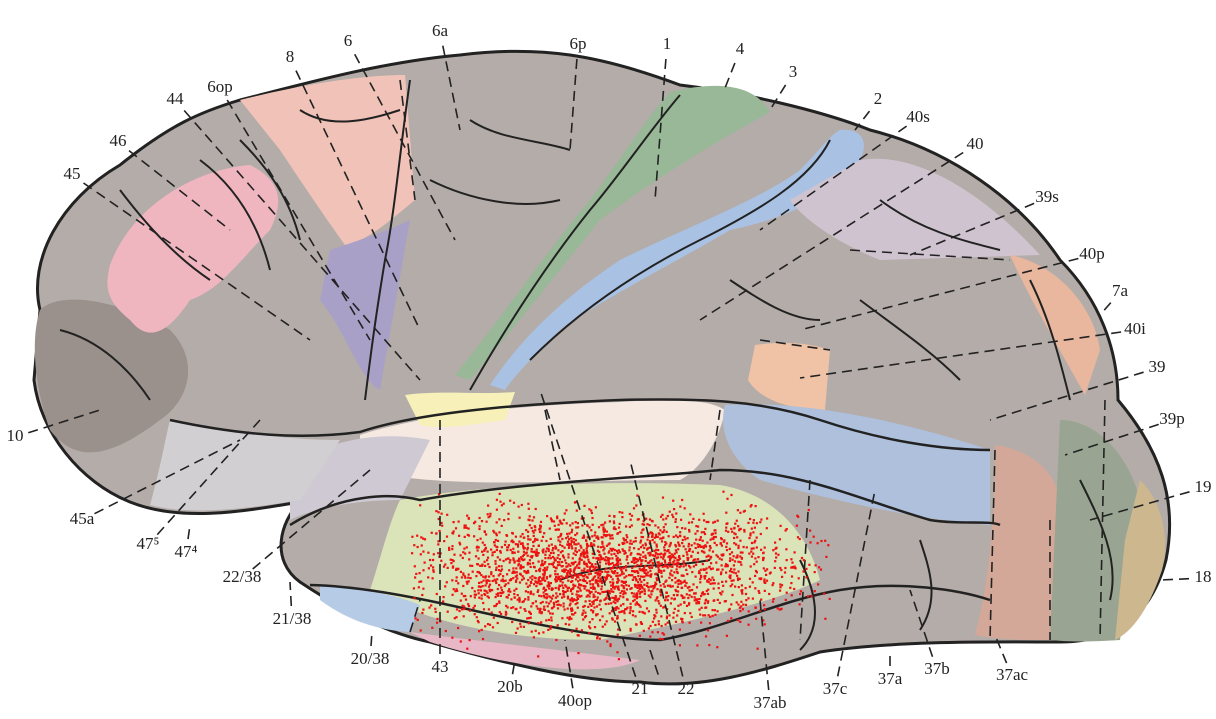 The width and height of the screenshot is (1216, 719). Describe the element at coordinates (890, 678) in the screenshot. I see `area-label: 37a` at that location.